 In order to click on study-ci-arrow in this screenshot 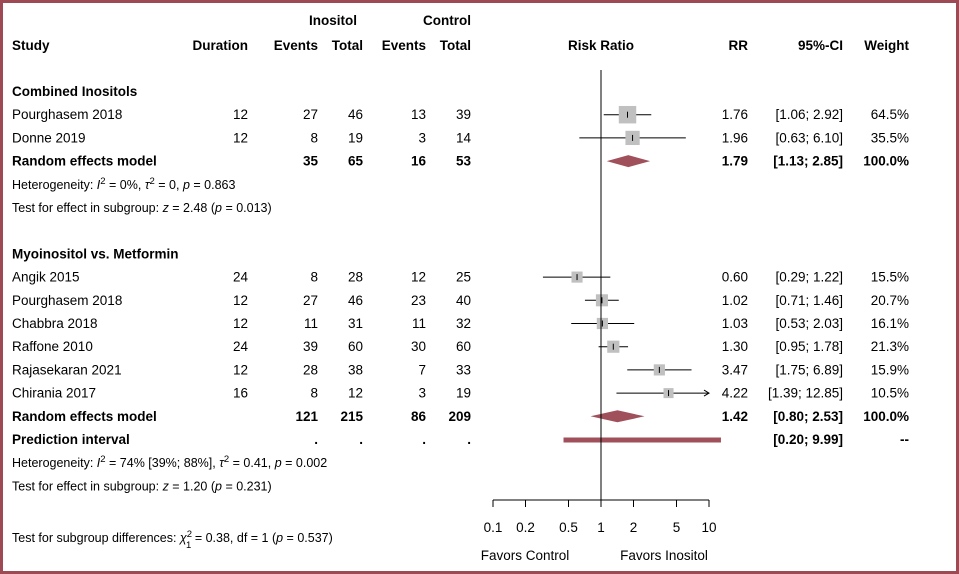, I will do `click(706, 393)`.